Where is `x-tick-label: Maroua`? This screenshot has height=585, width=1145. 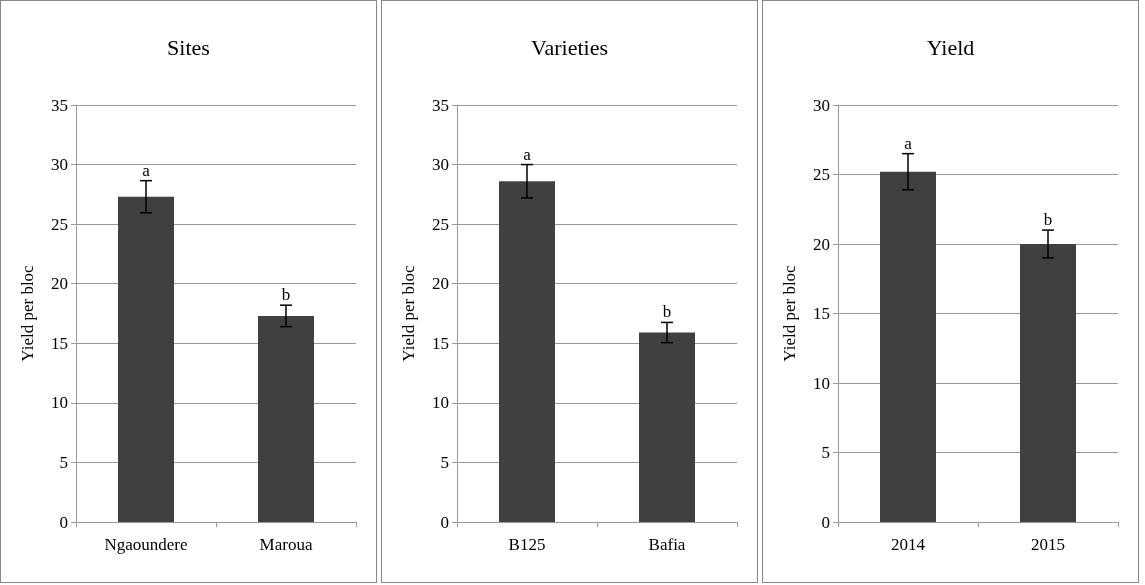 x-tick-label: Maroua is located at coordinates (286, 544).